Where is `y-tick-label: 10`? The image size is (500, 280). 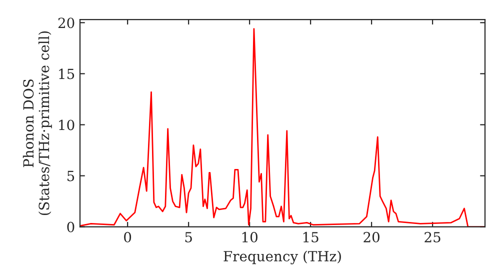
y-tick-label: 10 is located at coordinates (66, 125).